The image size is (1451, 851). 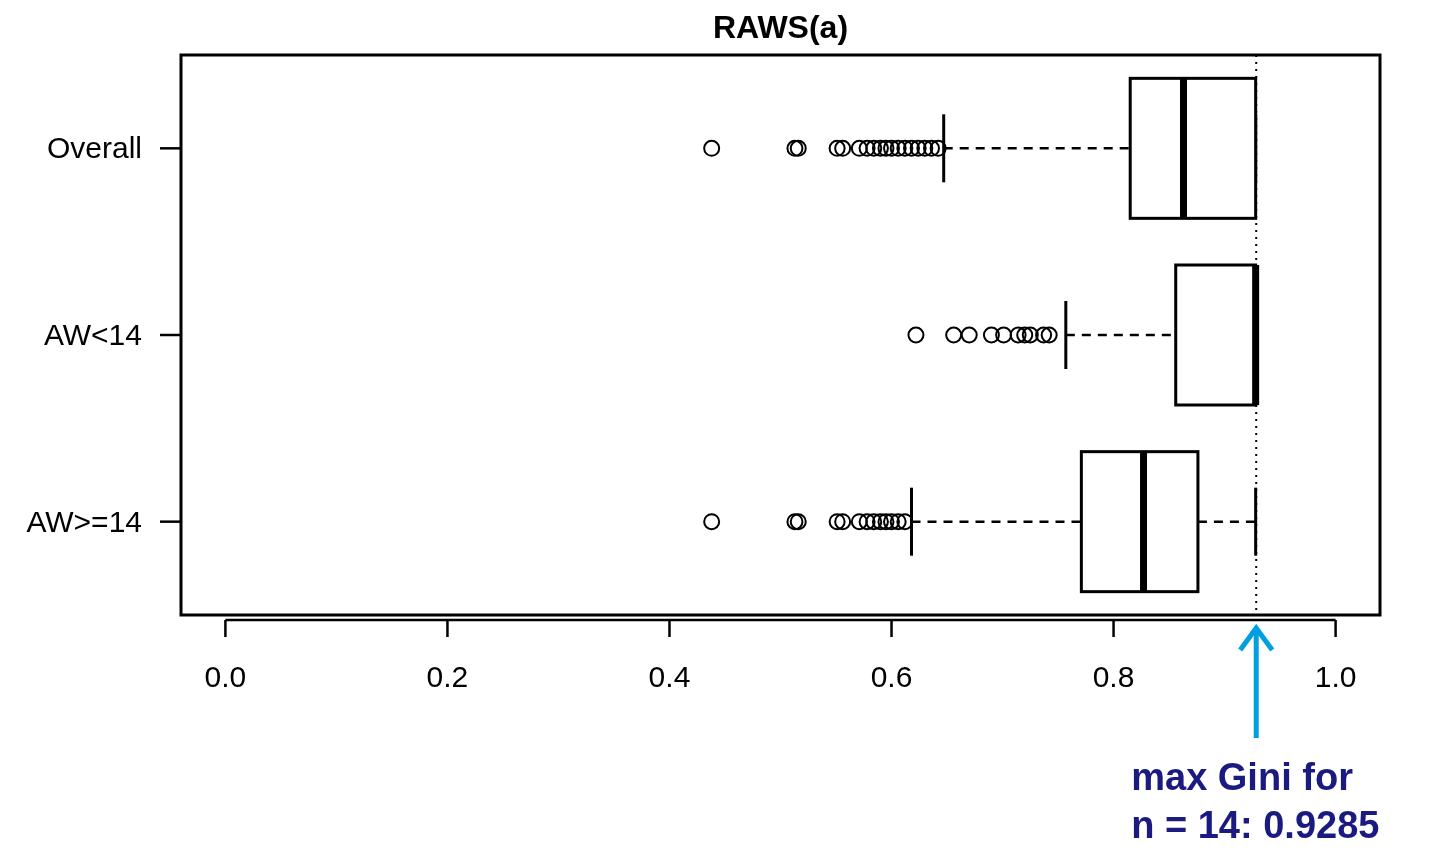 What do you see at coordinates (1255, 801) in the screenshot?
I see `text: max Gini for n = 14: 0.9285` at bounding box center [1255, 801].